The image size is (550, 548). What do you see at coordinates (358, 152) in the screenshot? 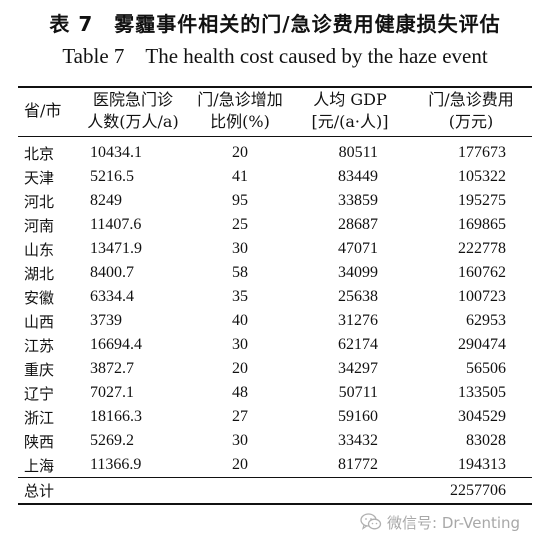
I see `cell-gdp: 80511` at bounding box center [358, 152].